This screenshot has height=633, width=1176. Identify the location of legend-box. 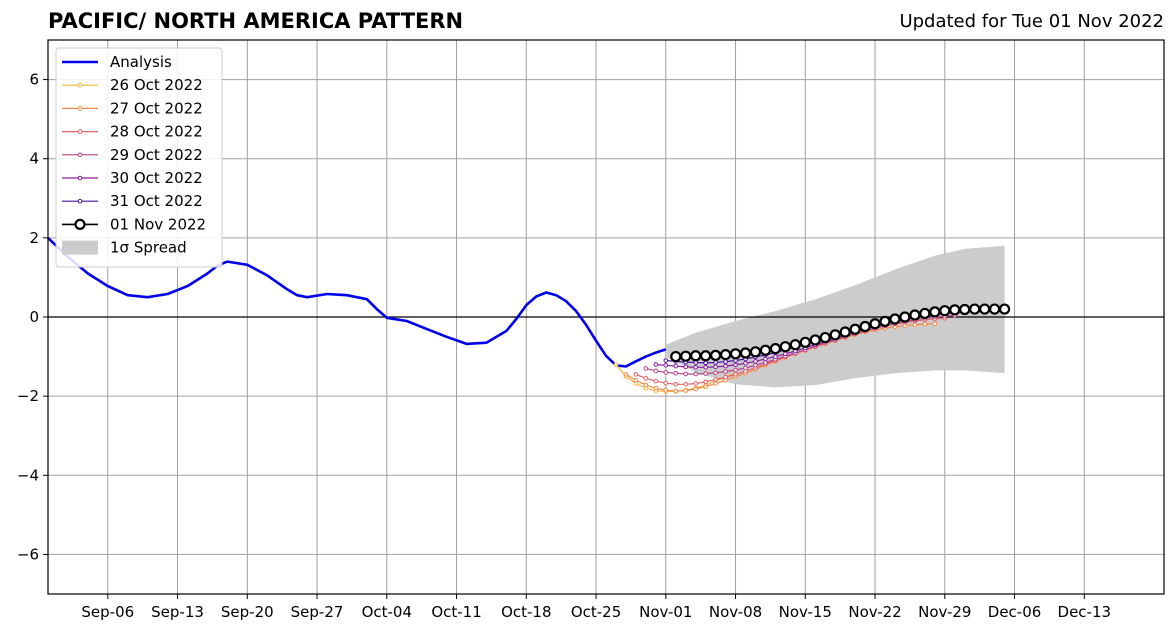
(139, 157).